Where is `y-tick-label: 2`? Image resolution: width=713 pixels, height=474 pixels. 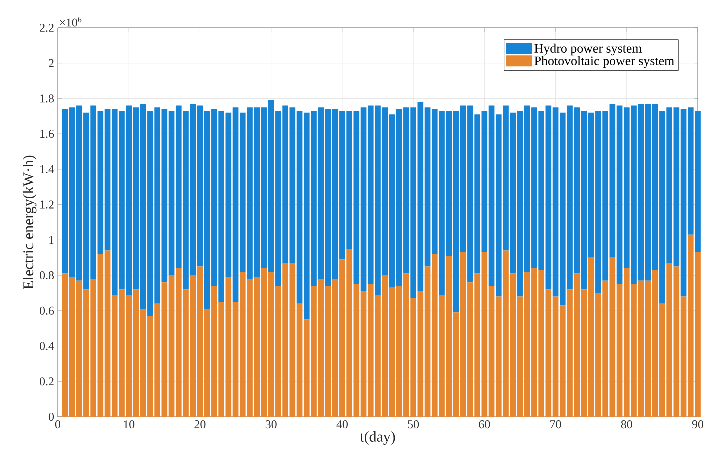
y-tick-label: 2 is located at coordinates (51, 63).